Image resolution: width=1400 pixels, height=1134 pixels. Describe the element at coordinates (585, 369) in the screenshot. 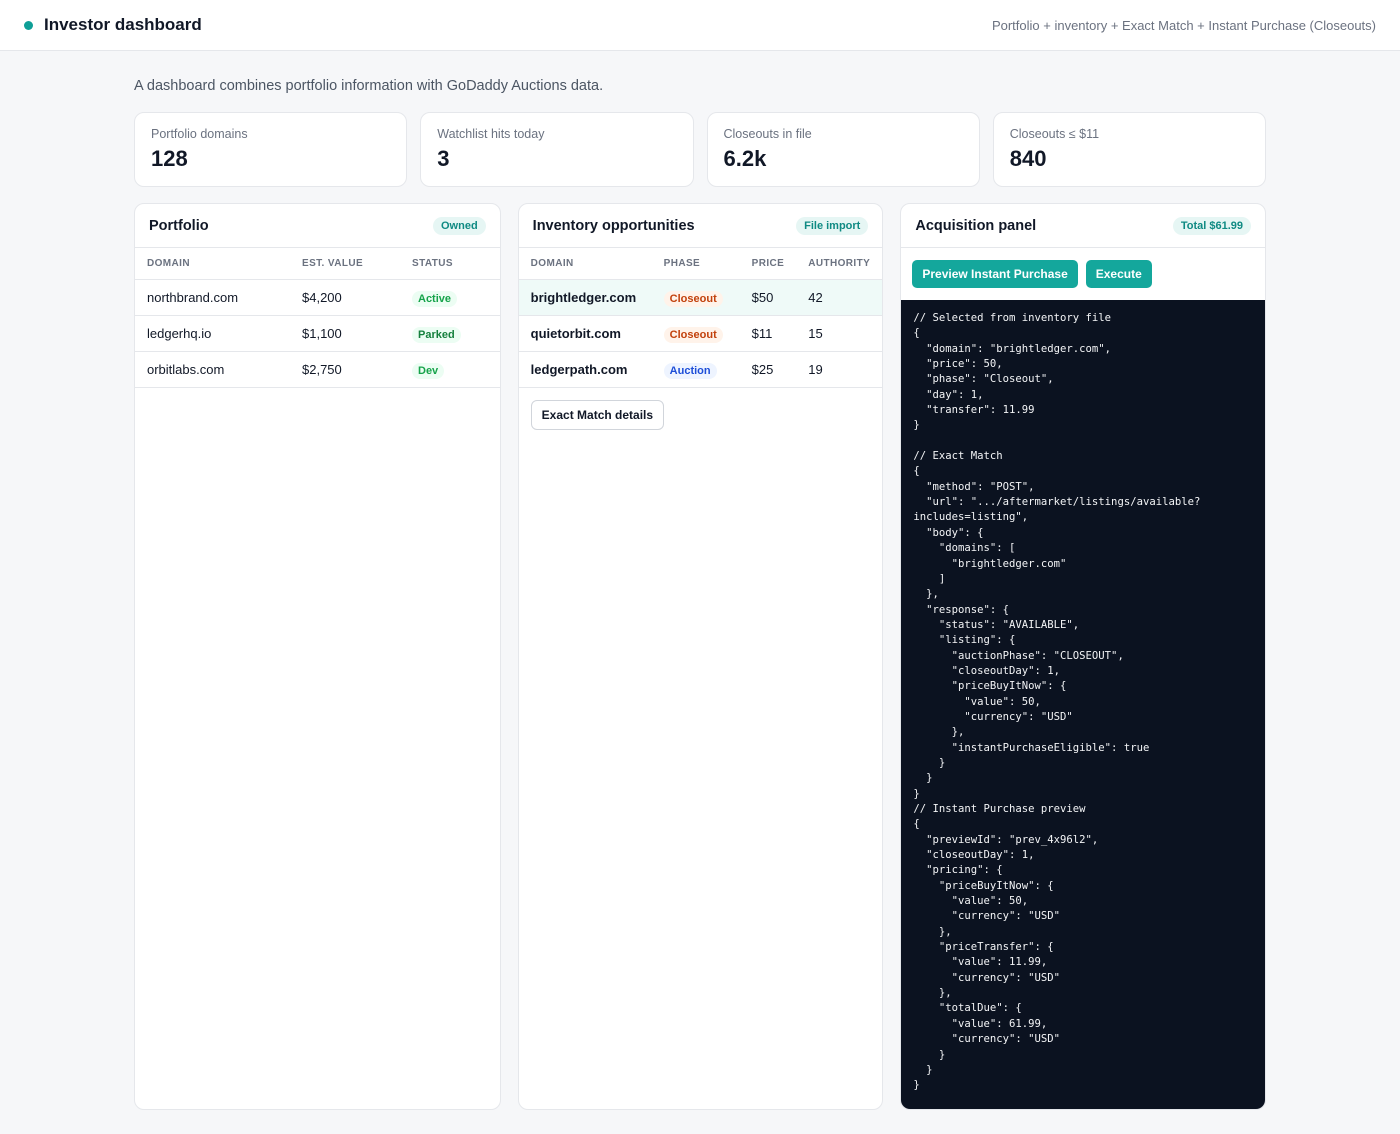

I see `domain-cell: ledgerpath.com` at that location.